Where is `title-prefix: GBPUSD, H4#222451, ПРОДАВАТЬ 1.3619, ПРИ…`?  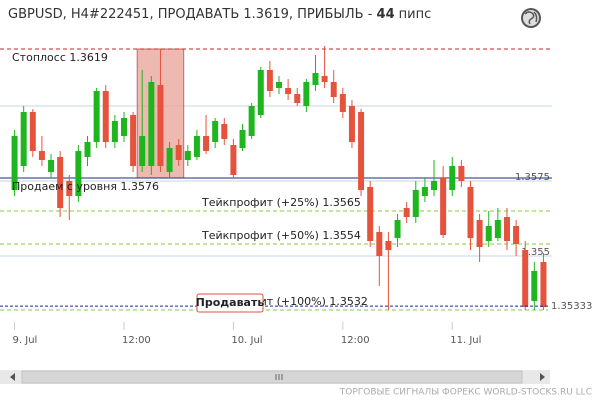
title-prefix: GBPUSD, H4#222451, ПРОДАВАТЬ 1.3619, ПРИ… is located at coordinates (192, 14).